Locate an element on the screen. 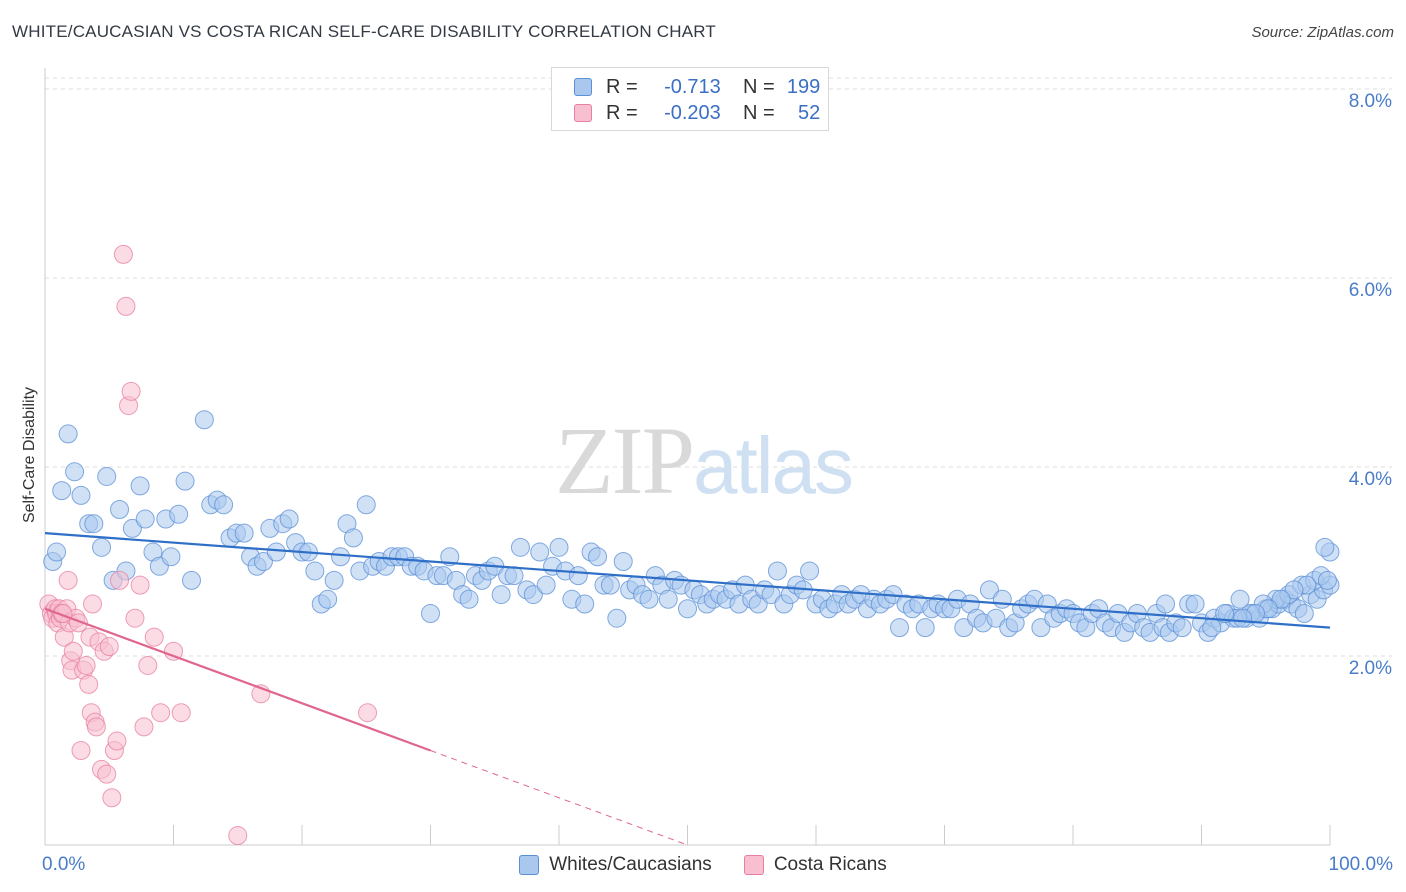 This screenshot has width=1406, height=892. legend-n-value: 199 is located at coordinates (803, 86).